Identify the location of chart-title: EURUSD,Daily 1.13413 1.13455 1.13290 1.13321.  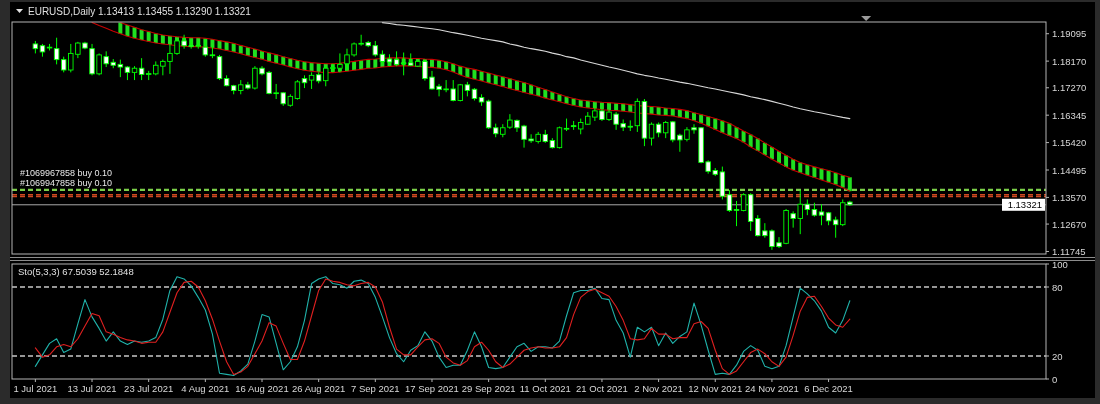
(140, 11).